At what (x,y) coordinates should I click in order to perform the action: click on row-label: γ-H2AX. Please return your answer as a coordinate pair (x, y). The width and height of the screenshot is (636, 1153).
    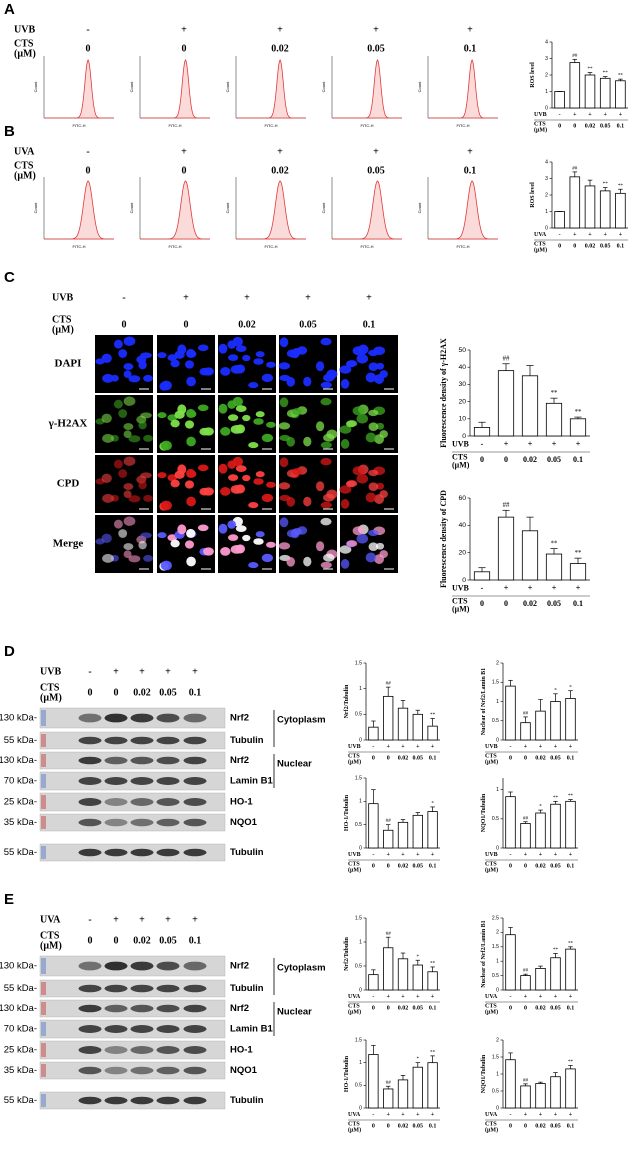
    Looking at the image, I should click on (68, 424).